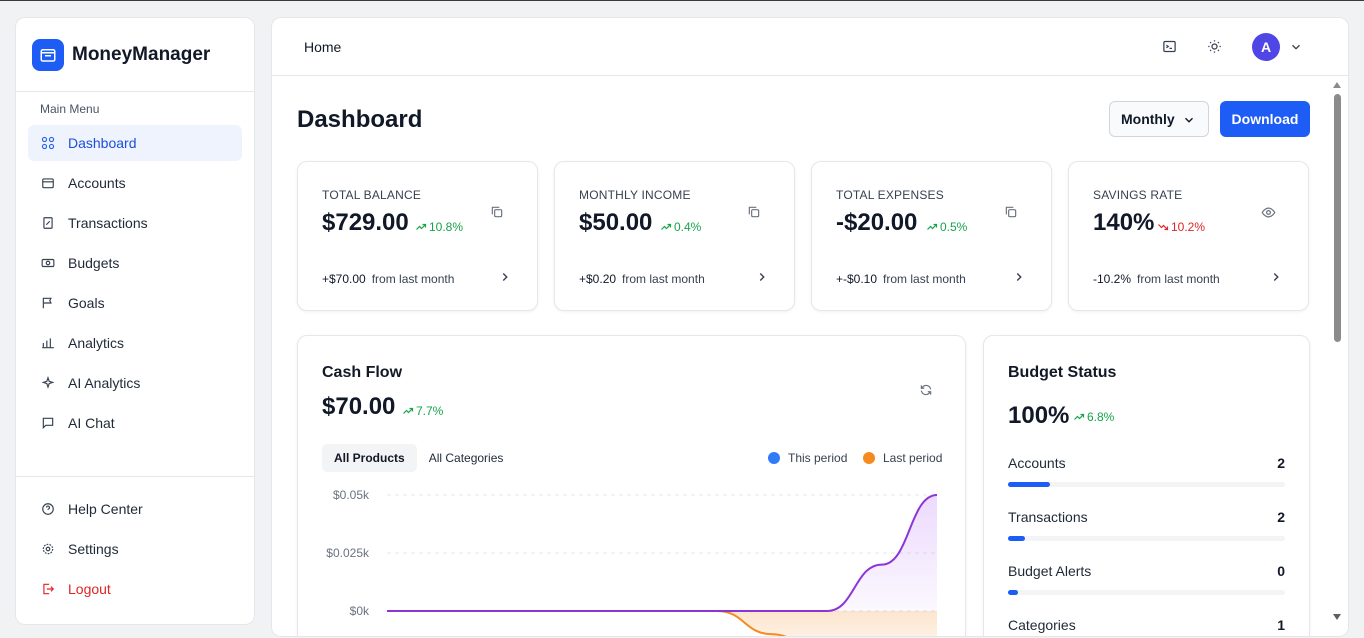 This screenshot has height=638, width=1364. I want to click on sidebar-item-accounts: Accounts, so click(135, 183).